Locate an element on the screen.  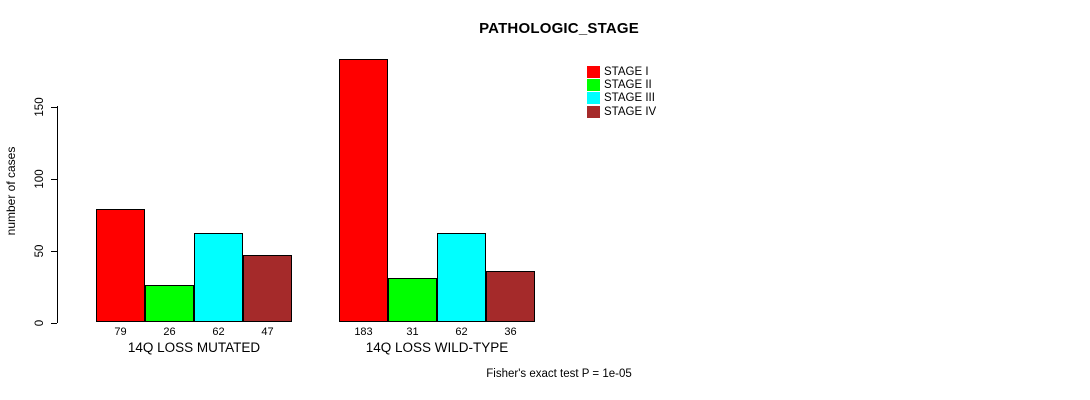
legend-item-stage-iv: STAGE IV is located at coordinates (622, 111).